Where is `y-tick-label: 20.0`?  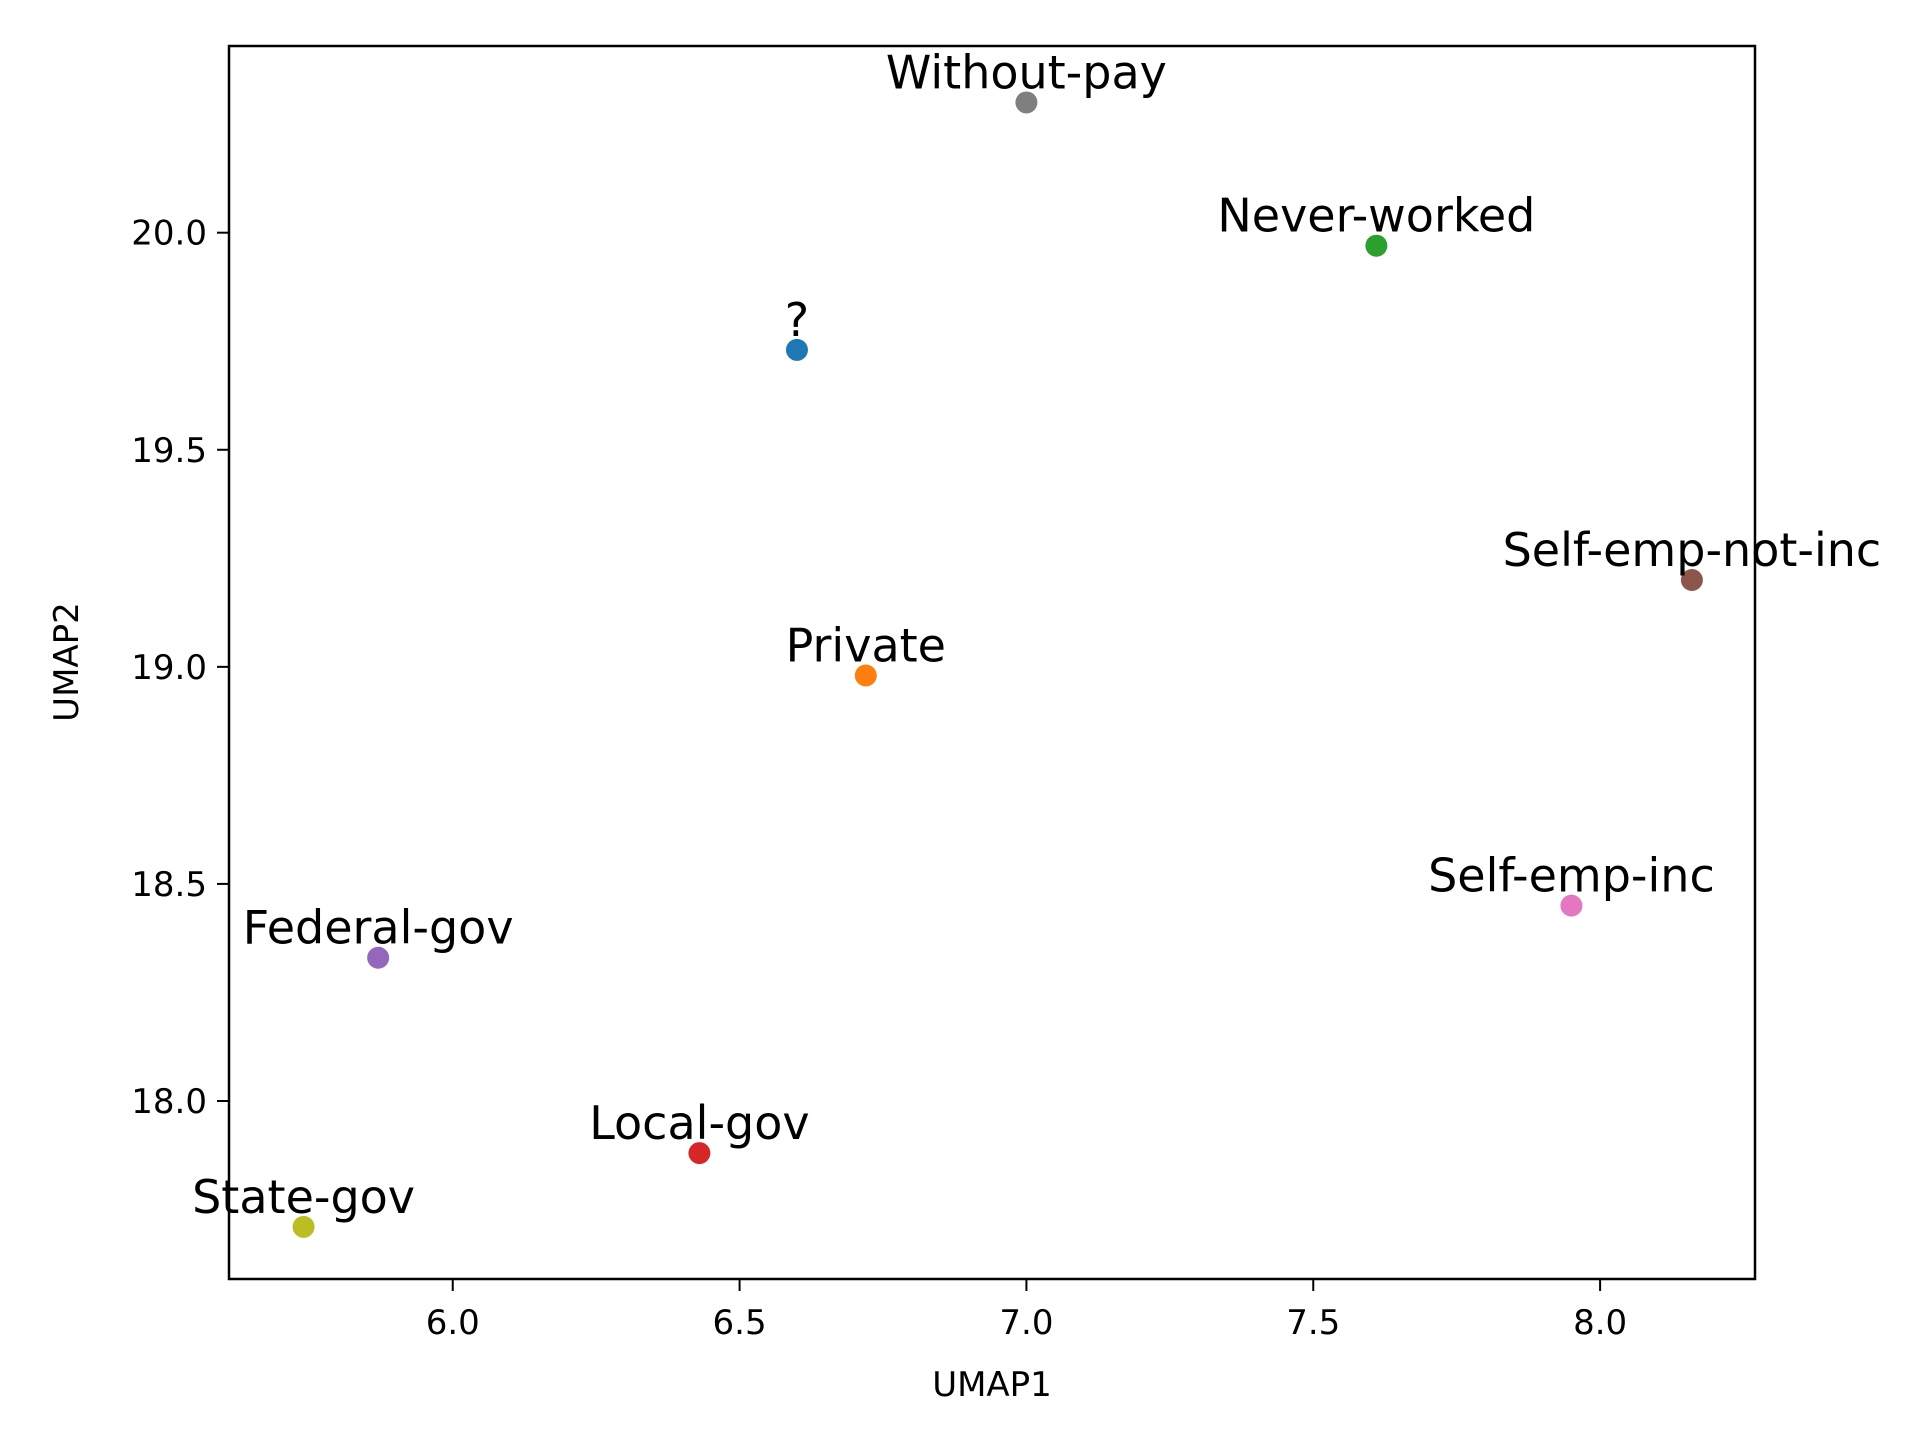 y-tick-label: 20.0 is located at coordinates (169, 234).